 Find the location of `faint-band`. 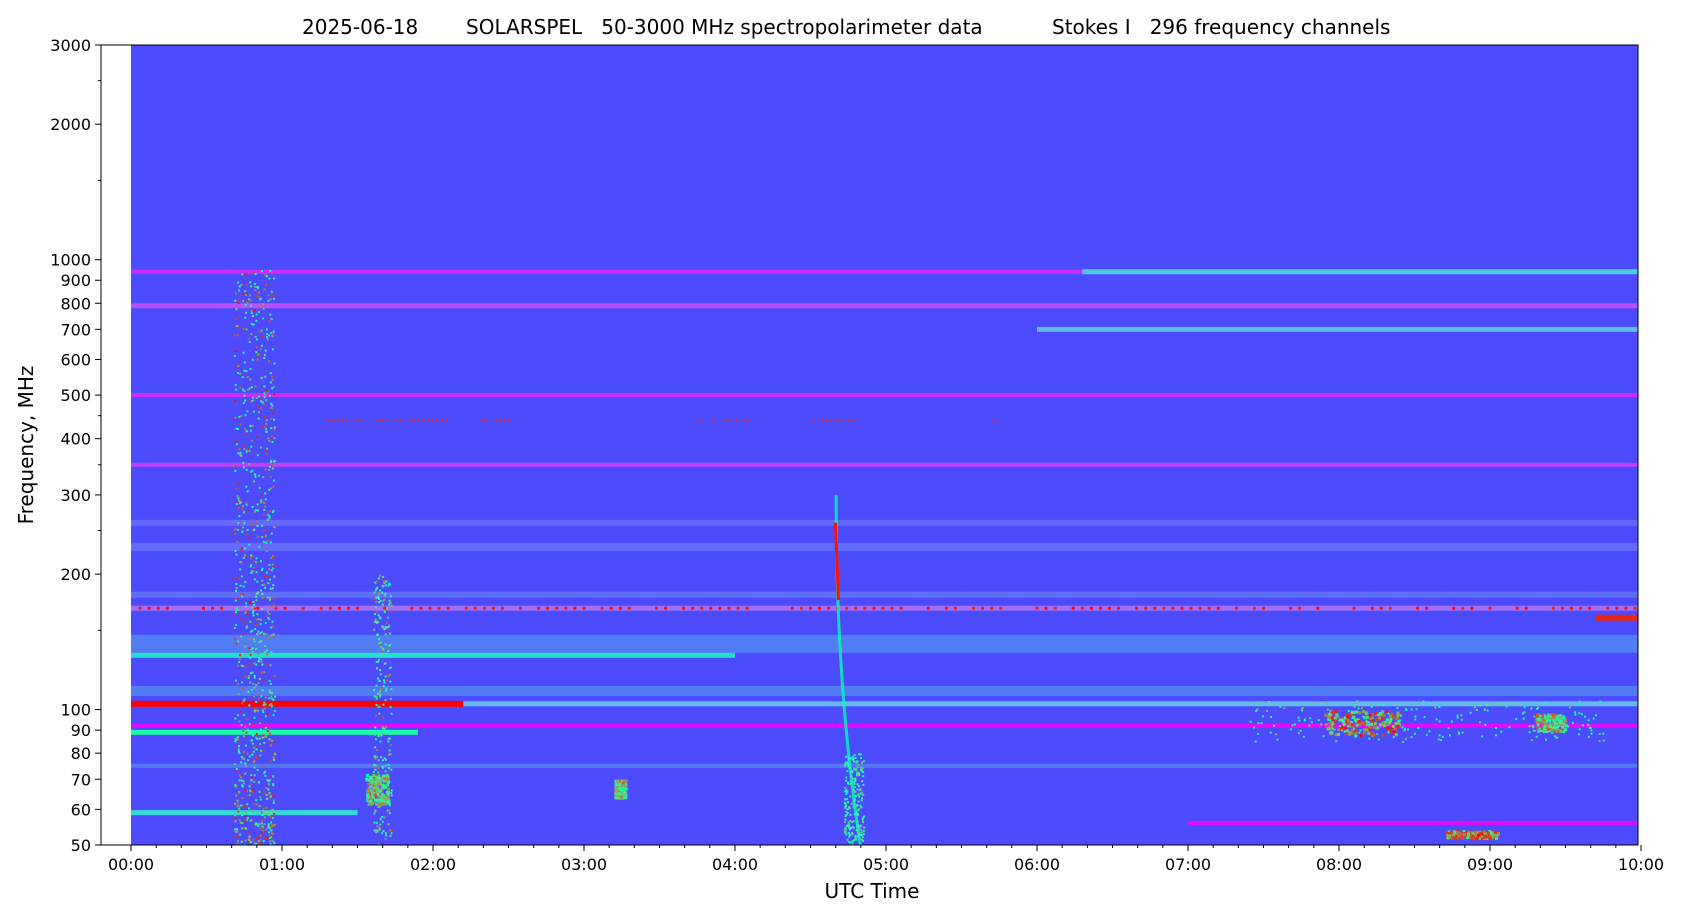

faint-band is located at coordinates (884, 690).